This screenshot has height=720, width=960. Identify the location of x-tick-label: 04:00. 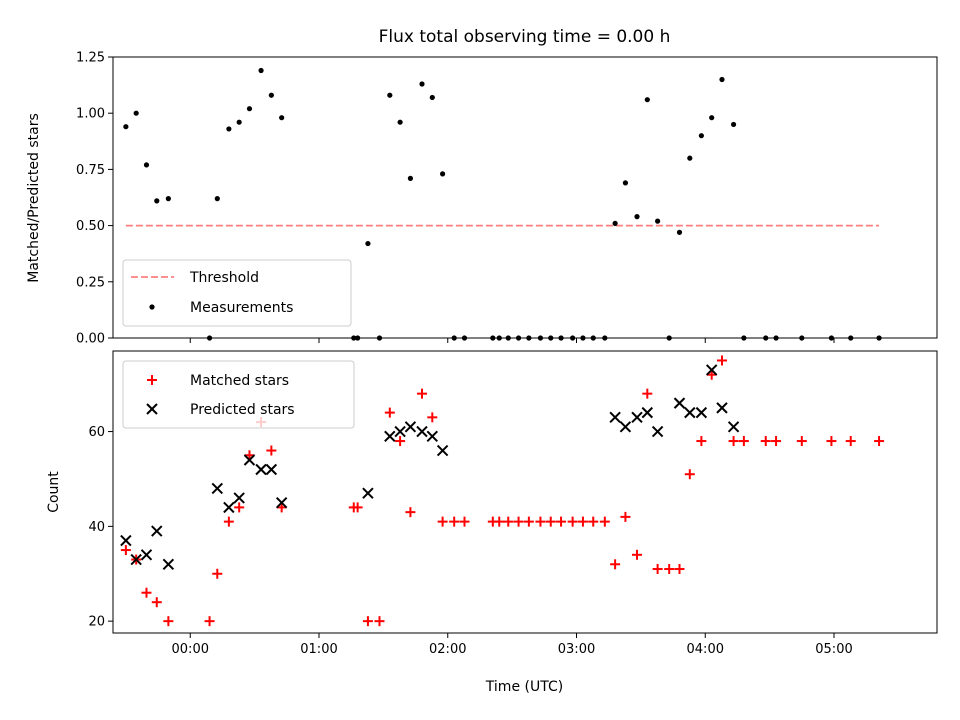
(705, 649).